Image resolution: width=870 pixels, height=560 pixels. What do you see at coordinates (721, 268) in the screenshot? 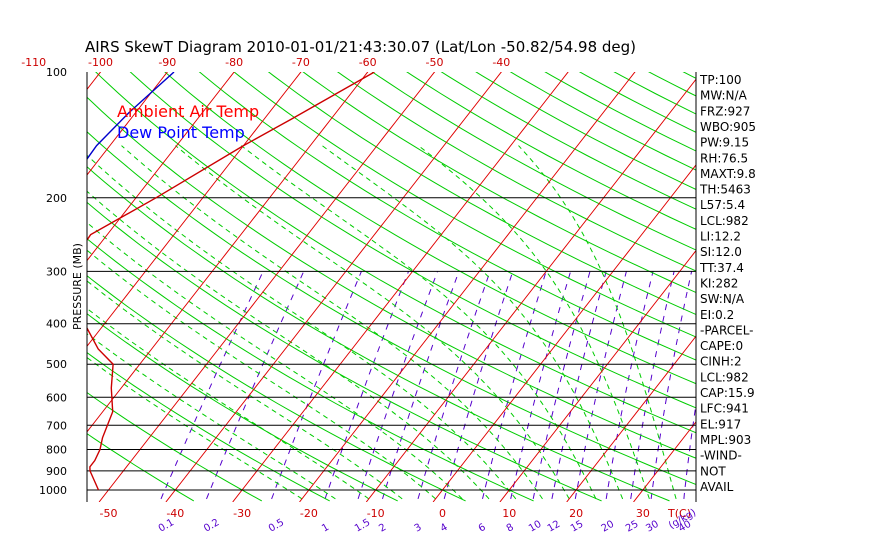
I see `index-label: TT:37.4` at bounding box center [721, 268].